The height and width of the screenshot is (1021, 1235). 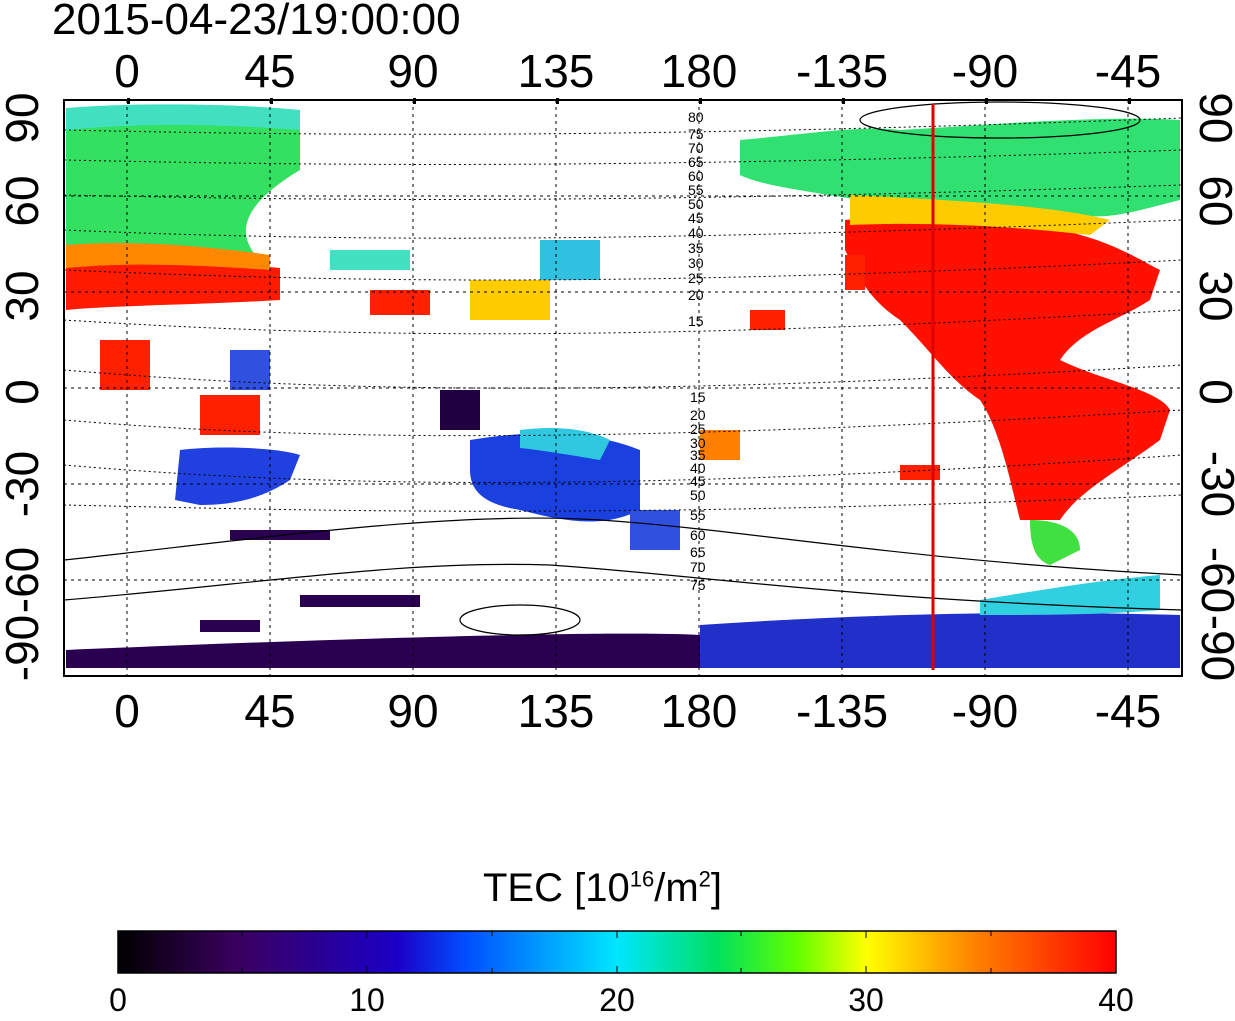 What do you see at coordinates (383, 650) in the screenshot?
I see `tec-antarctic-dark` at bounding box center [383, 650].